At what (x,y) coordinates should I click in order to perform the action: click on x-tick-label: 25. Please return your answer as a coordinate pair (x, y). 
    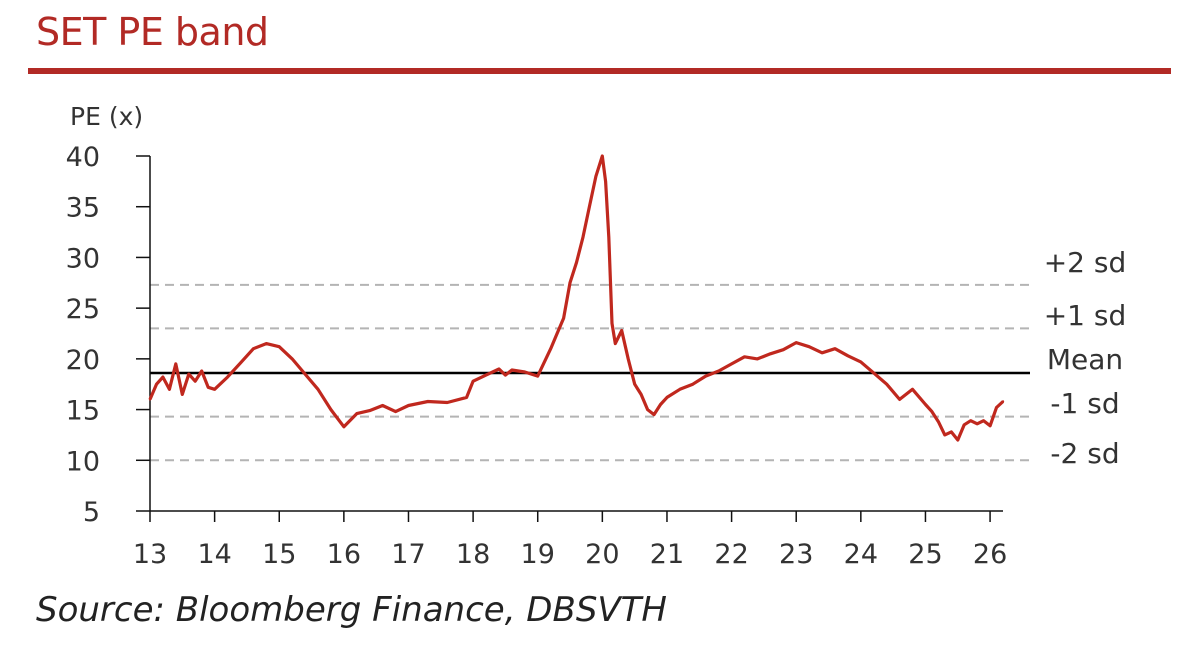
    Looking at the image, I should click on (925, 554).